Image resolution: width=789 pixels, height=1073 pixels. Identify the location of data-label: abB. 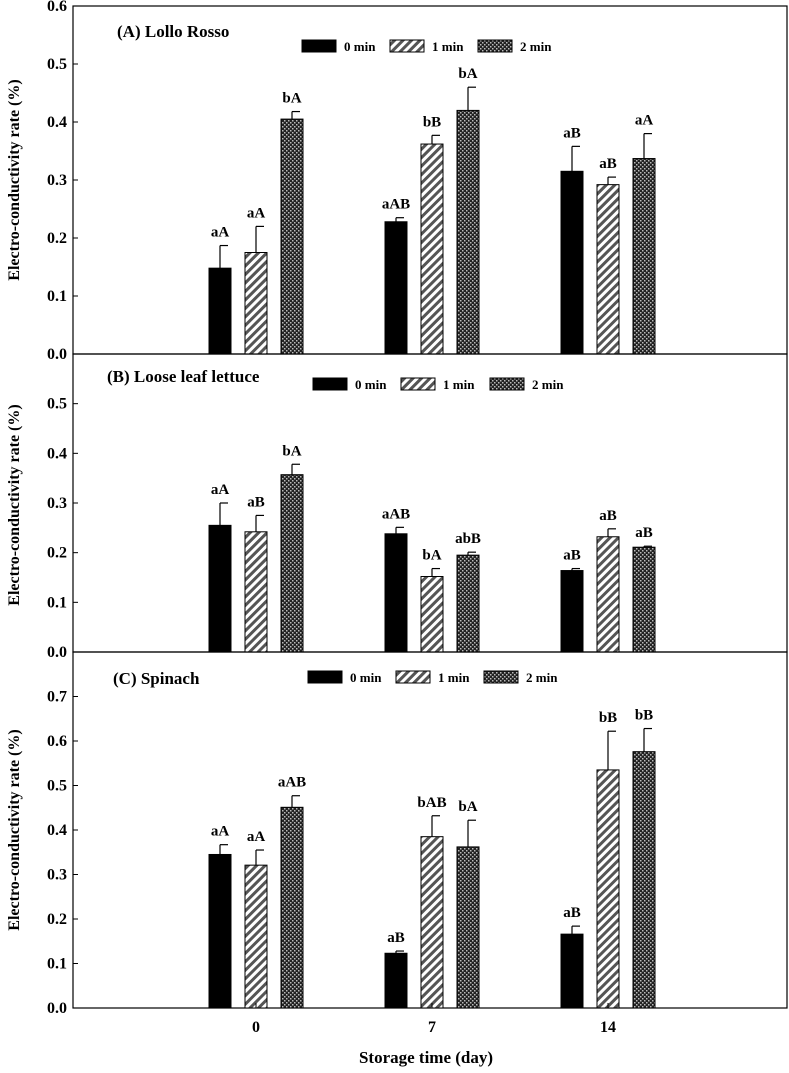
(468, 539).